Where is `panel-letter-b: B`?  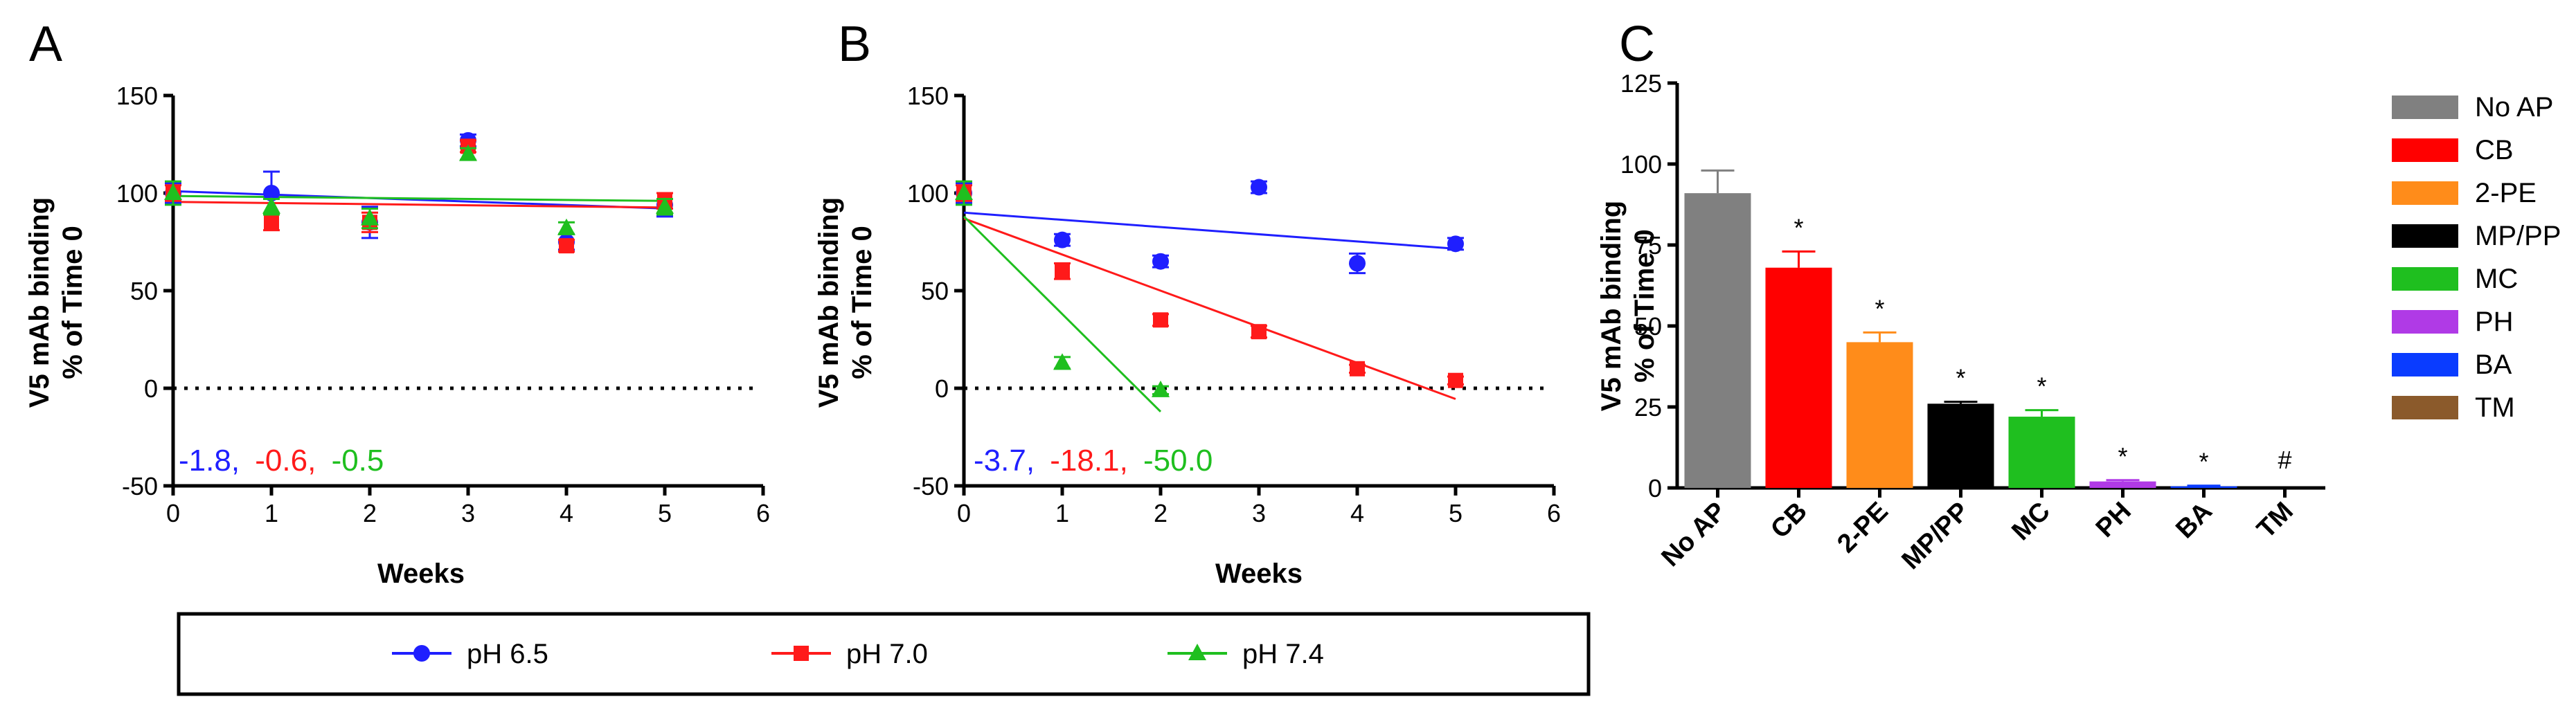
panel-letter-b: B is located at coordinates (854, 44).